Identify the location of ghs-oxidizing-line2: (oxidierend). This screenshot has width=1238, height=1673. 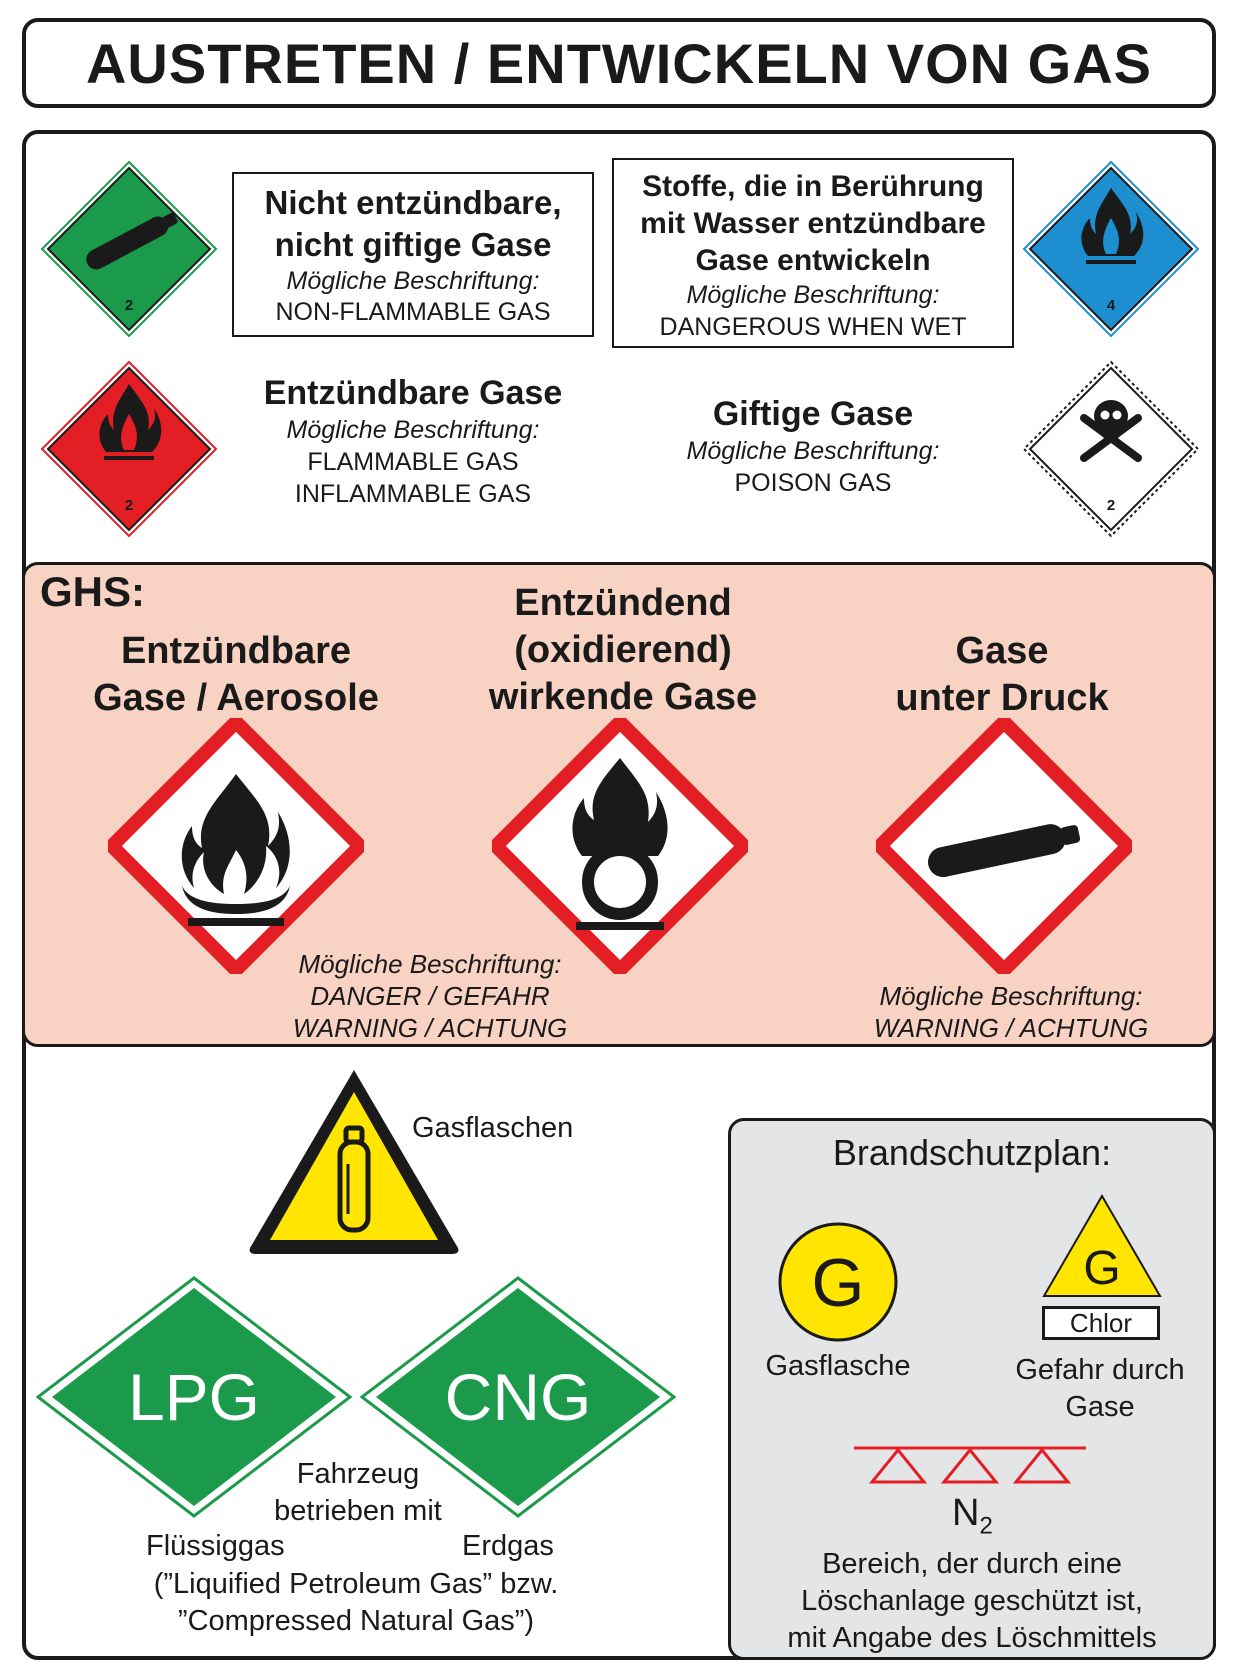
(623, 650).